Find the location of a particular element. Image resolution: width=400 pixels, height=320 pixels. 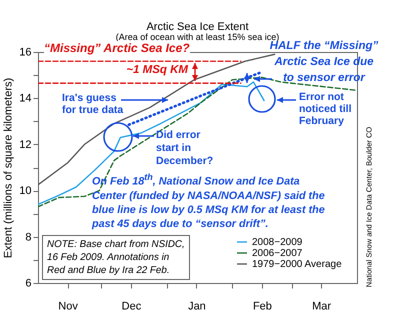

x-tick-label: Feb is located at coordinates (262, 306).